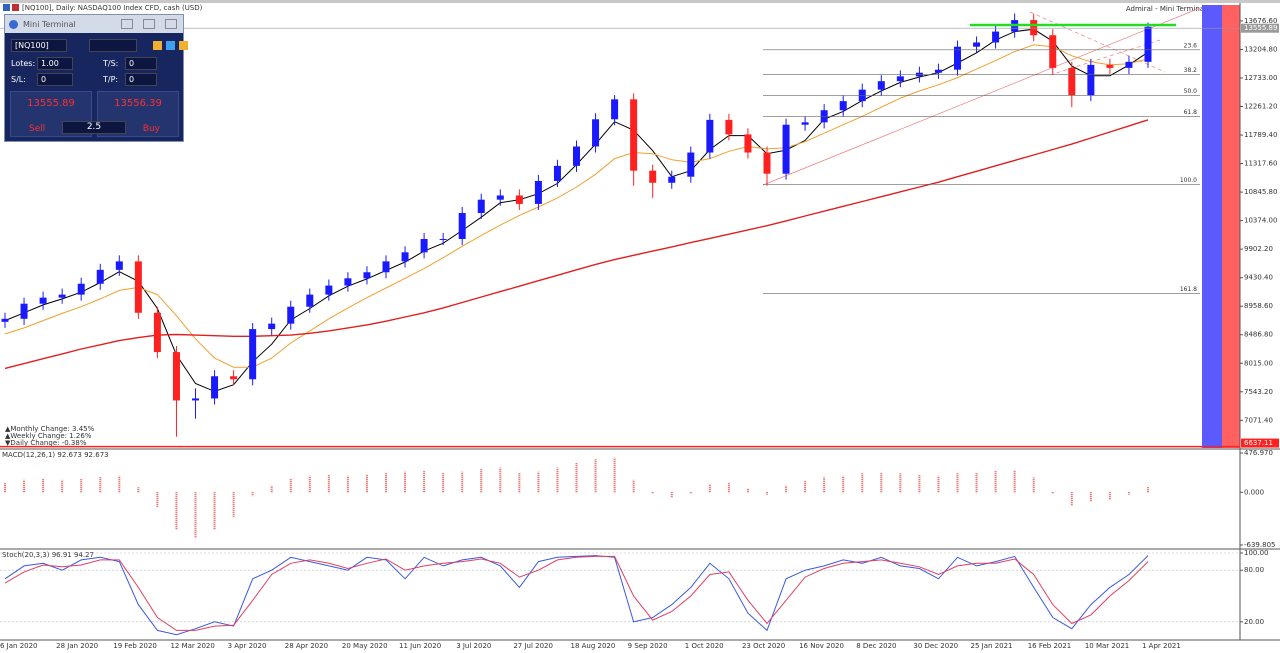 The image size is (1280, 653). Describe the element at coordinates (1231, 226) in the screenshot. I see `red-band` at that location.